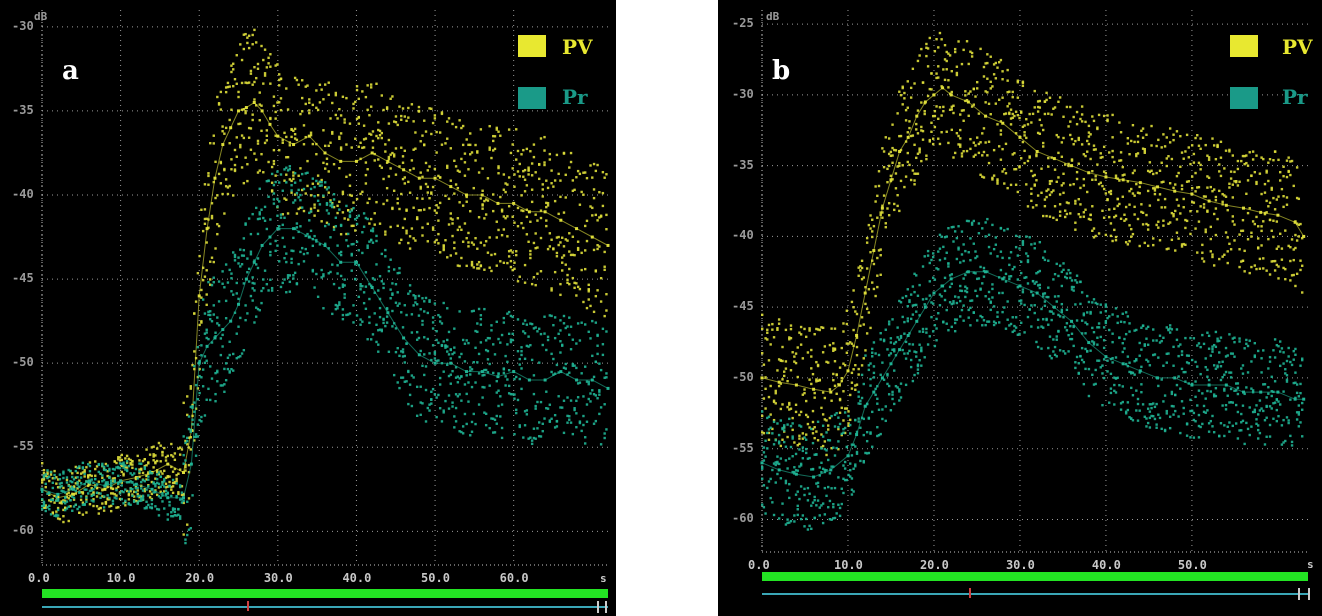 Image resolution: width=1322 pixels, height=616 pixels. Describe the element at coordinates (248, 606) in the screenshot. I see `timeline-marker-a` at that location.